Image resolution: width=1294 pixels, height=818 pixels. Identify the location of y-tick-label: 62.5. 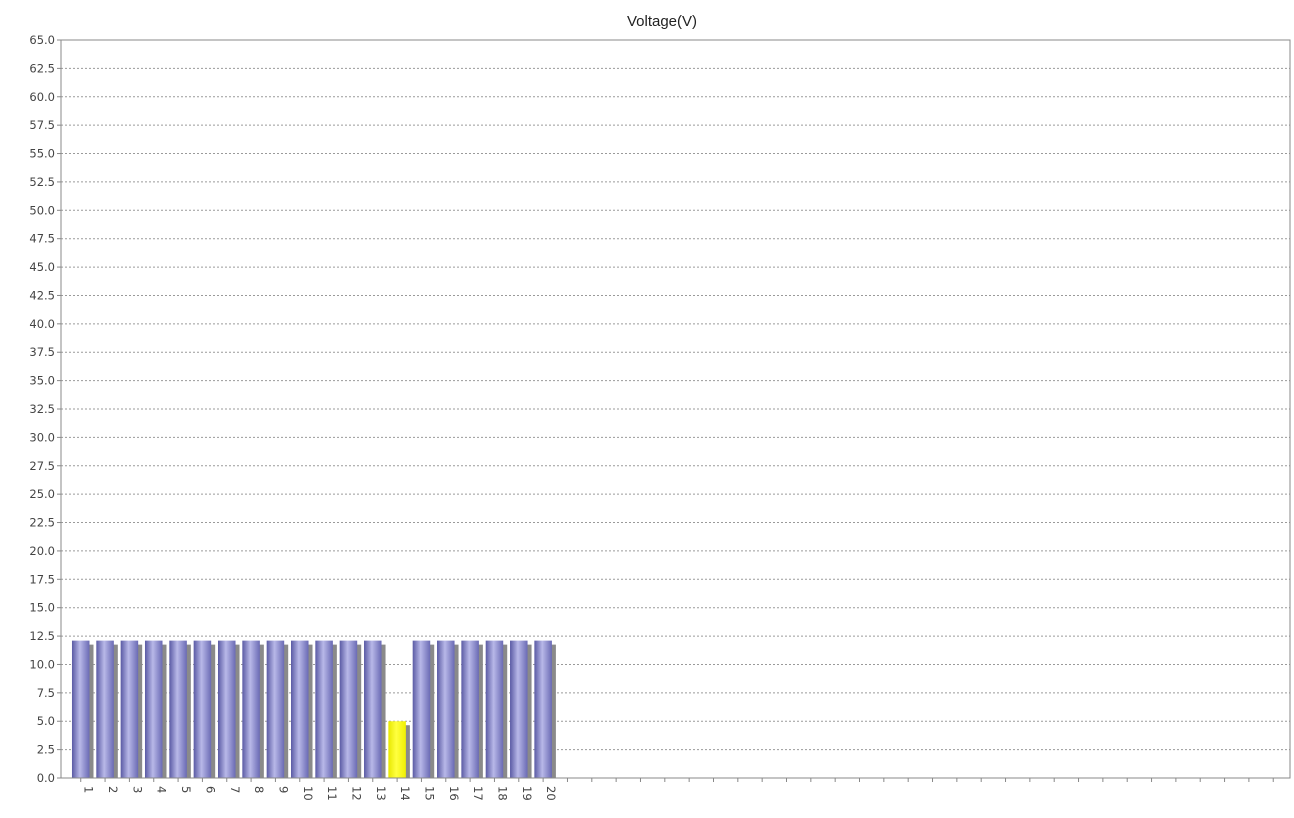
(42, 68).